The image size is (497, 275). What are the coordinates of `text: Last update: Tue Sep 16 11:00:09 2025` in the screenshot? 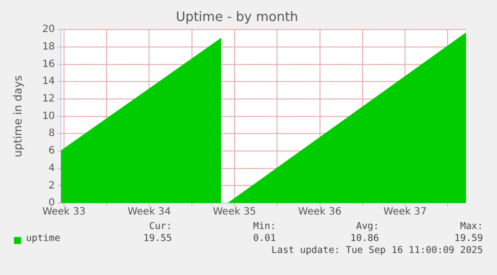 It's located at (377, 250).